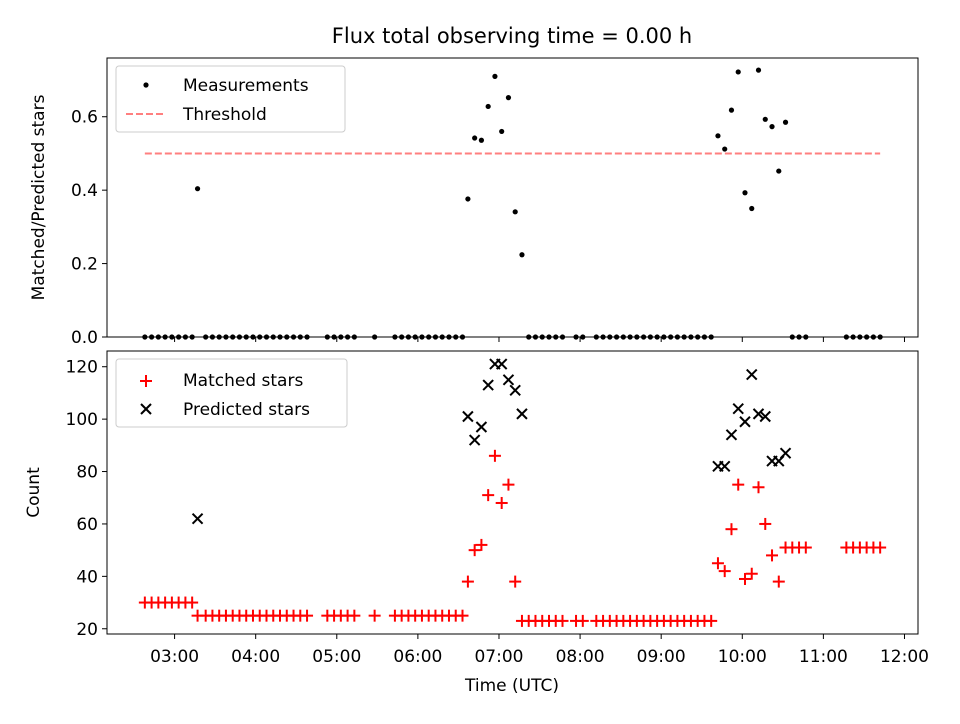  What do you see at coordinates (84, 338) in the screenshot?
I see `y-tick-label: 0.0` at bounding box center [84, 338].